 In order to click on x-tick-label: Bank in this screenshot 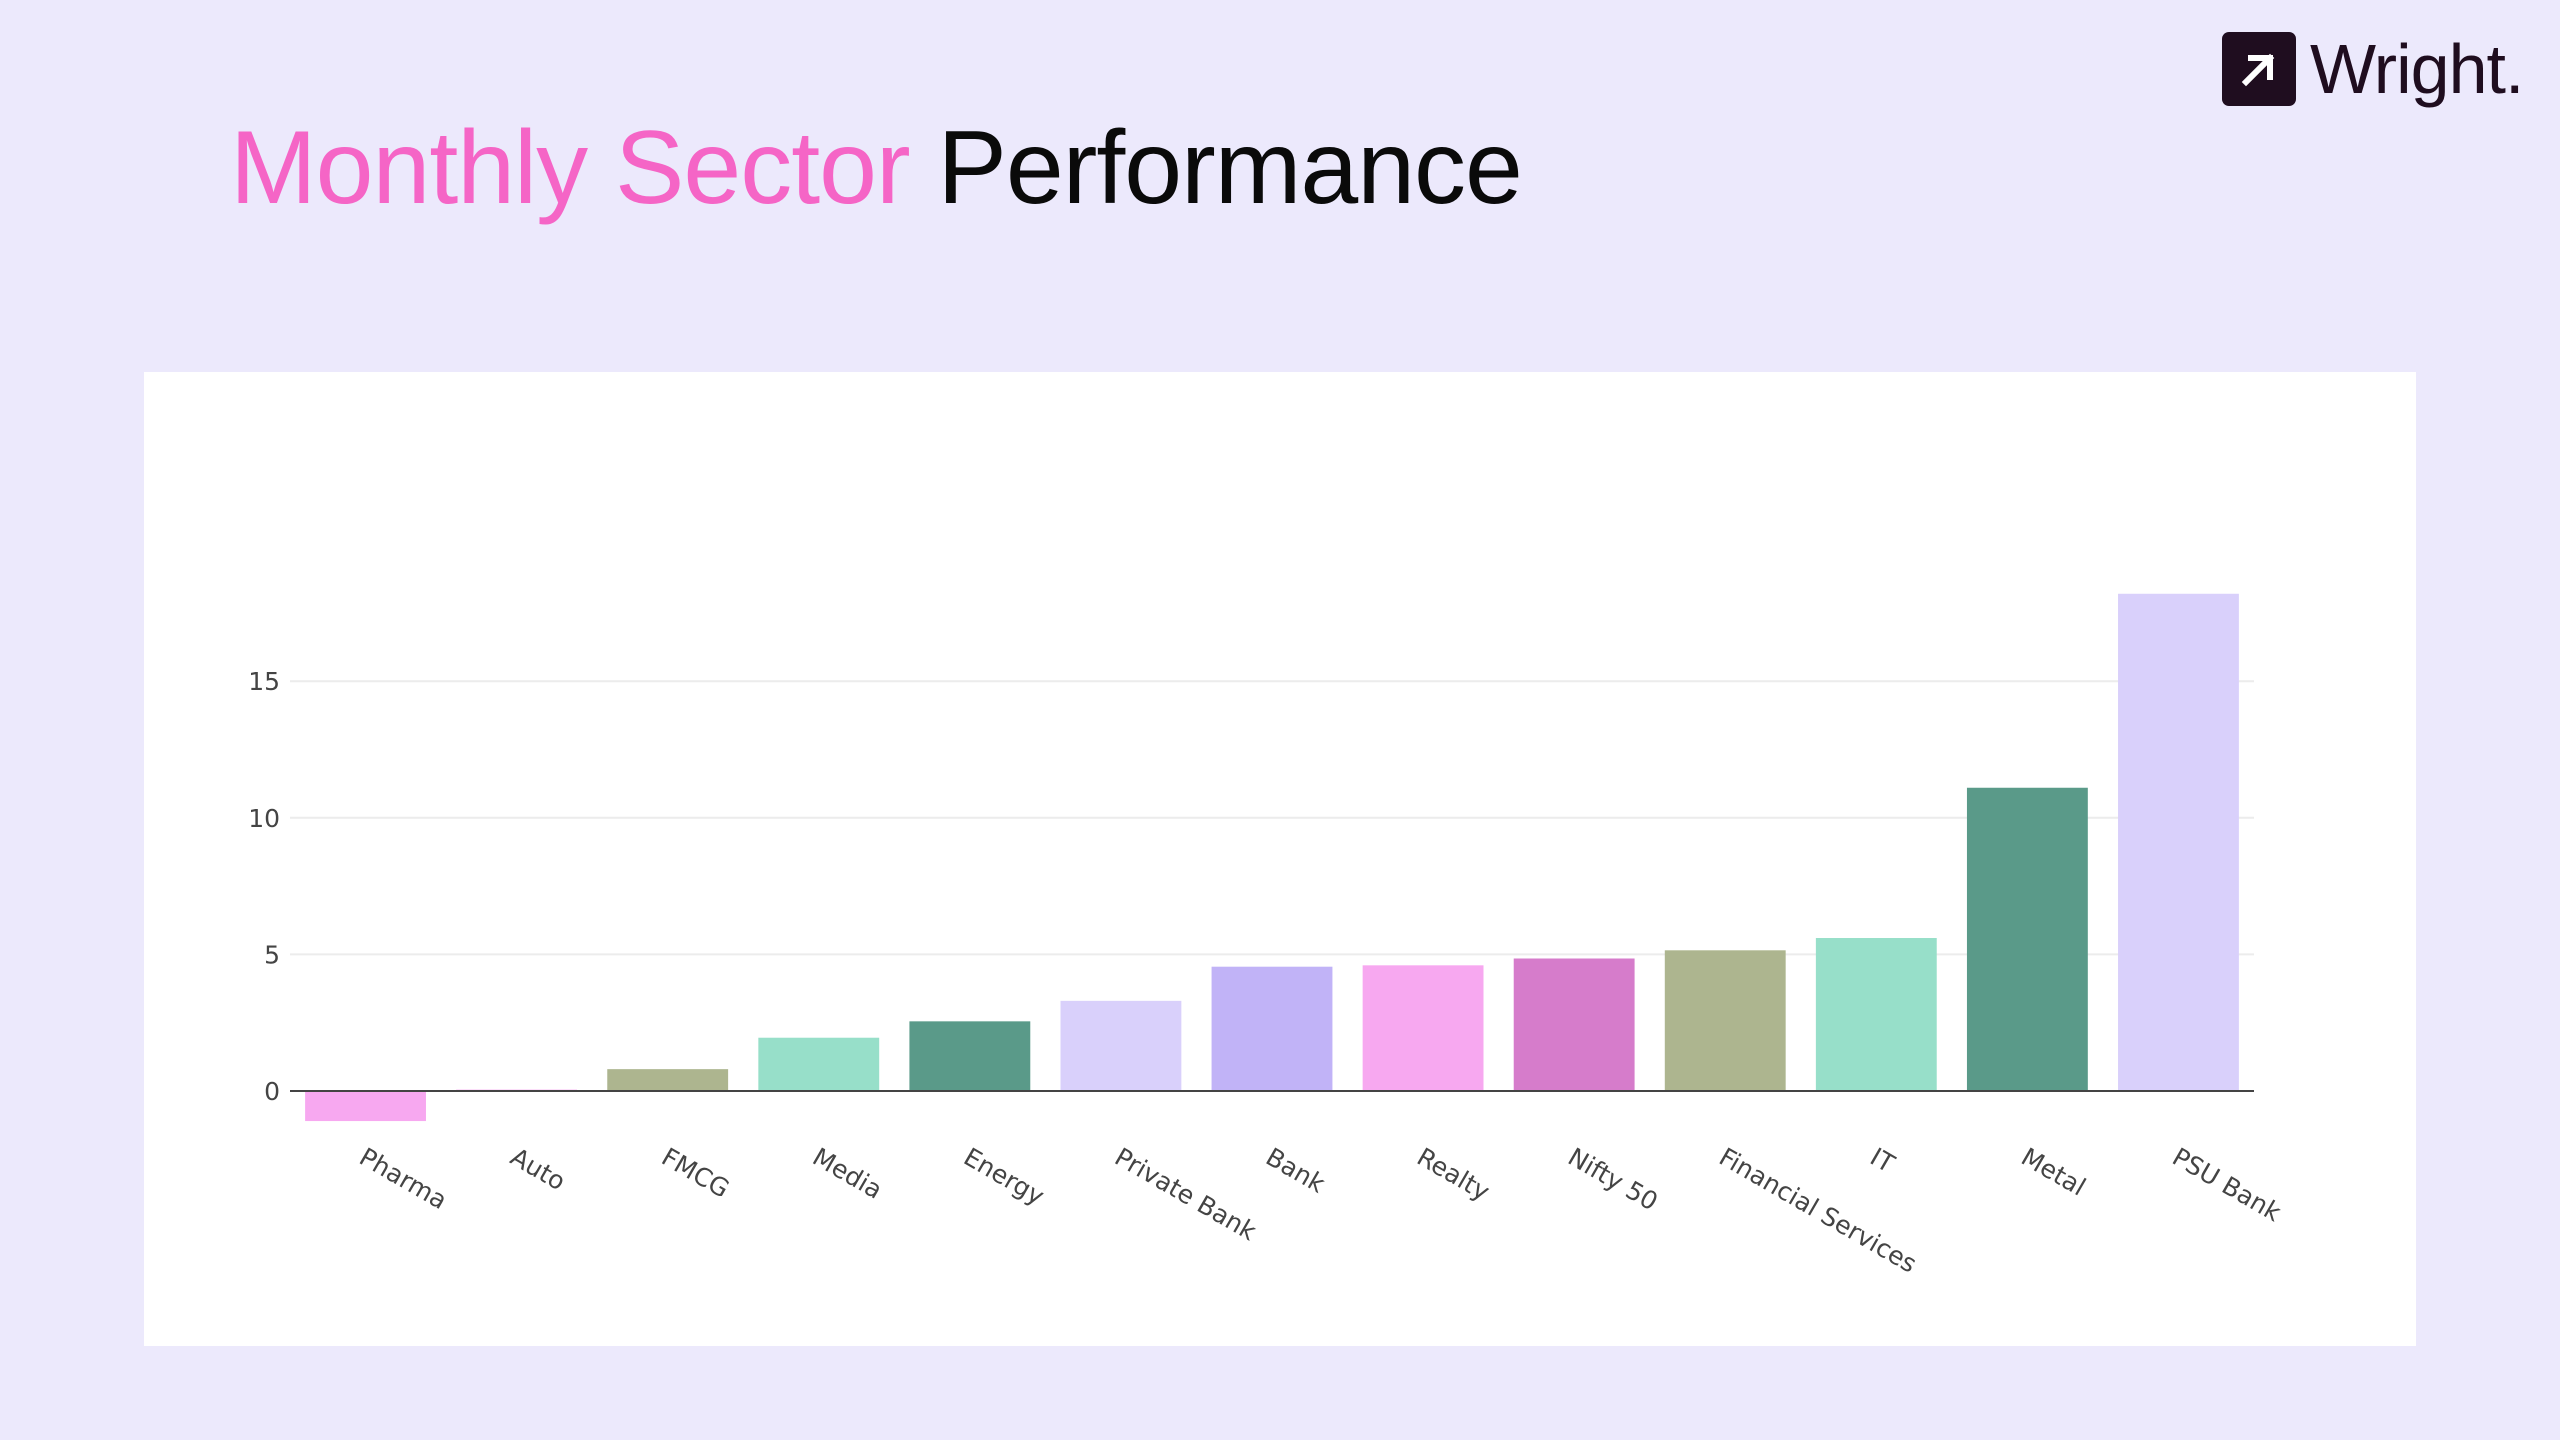, I will do `click(1295, 1170)`.